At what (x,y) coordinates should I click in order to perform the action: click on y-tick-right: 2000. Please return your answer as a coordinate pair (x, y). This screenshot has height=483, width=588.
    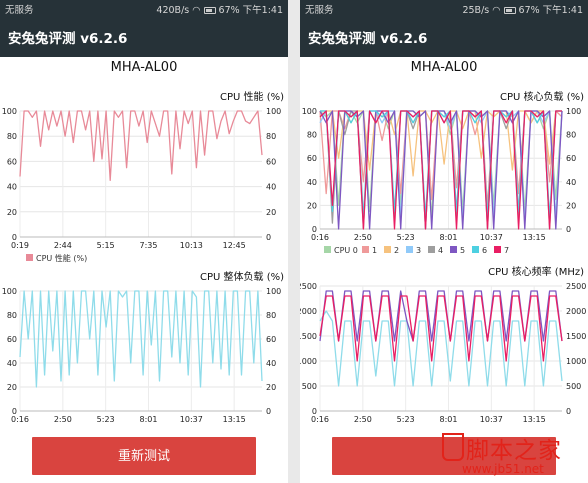
    Looking at the image, I should click on (576, 311).